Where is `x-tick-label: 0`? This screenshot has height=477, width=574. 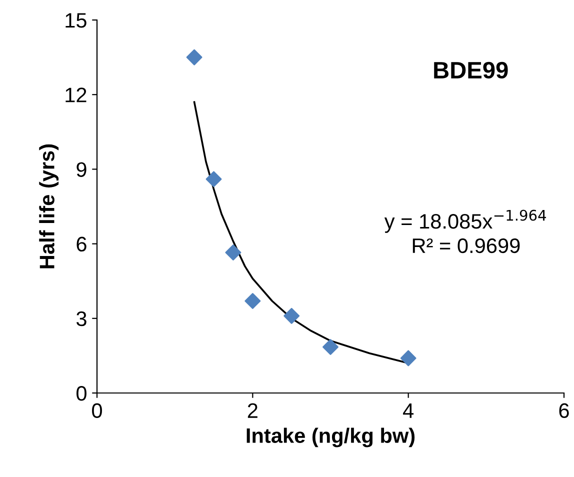 x-tick-label: 0 is located at coordinates (97, 410).